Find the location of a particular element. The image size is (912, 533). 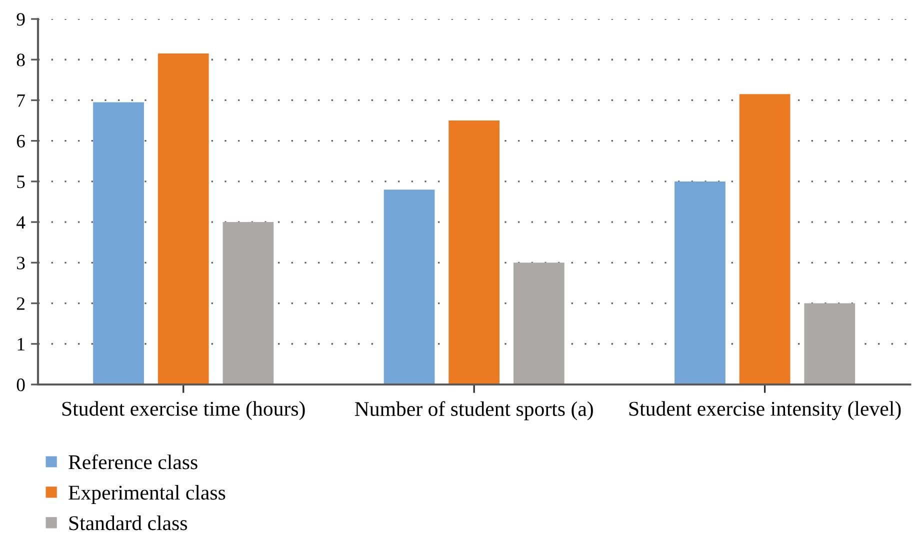

x-tick-label: Student exercise time (hours) is located at coordinates (183, 410).